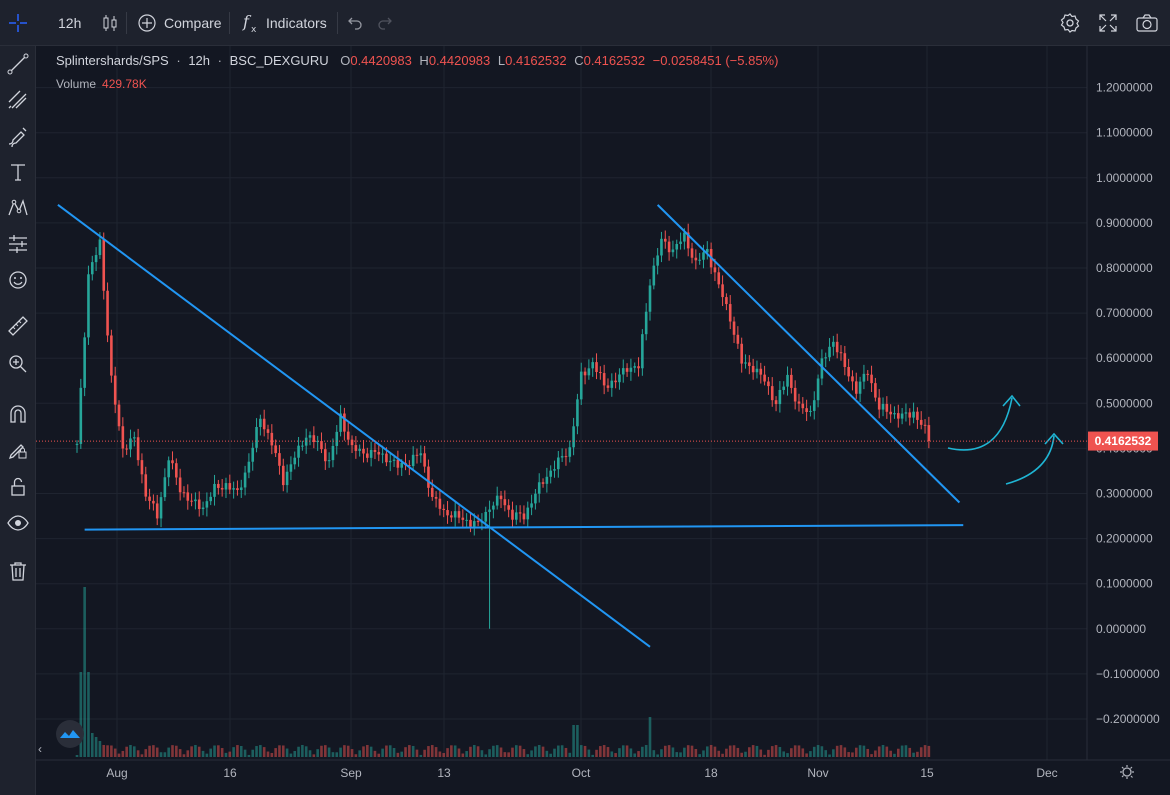  What do you see at coordinates (70, 734) in the screenshot?
I see `logo-badge` at bounding box center [70, 734].